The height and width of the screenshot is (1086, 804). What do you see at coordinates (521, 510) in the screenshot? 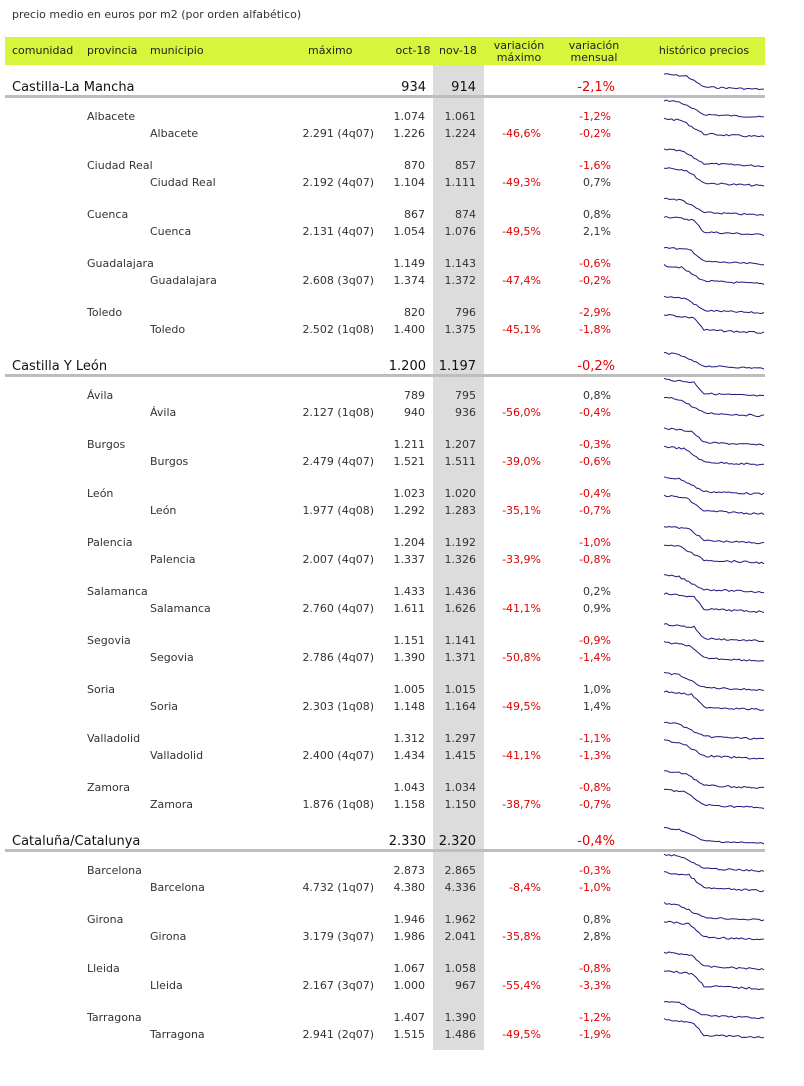
I see `municipality-var-max: -35,1%` at bounding box center [521, 510].